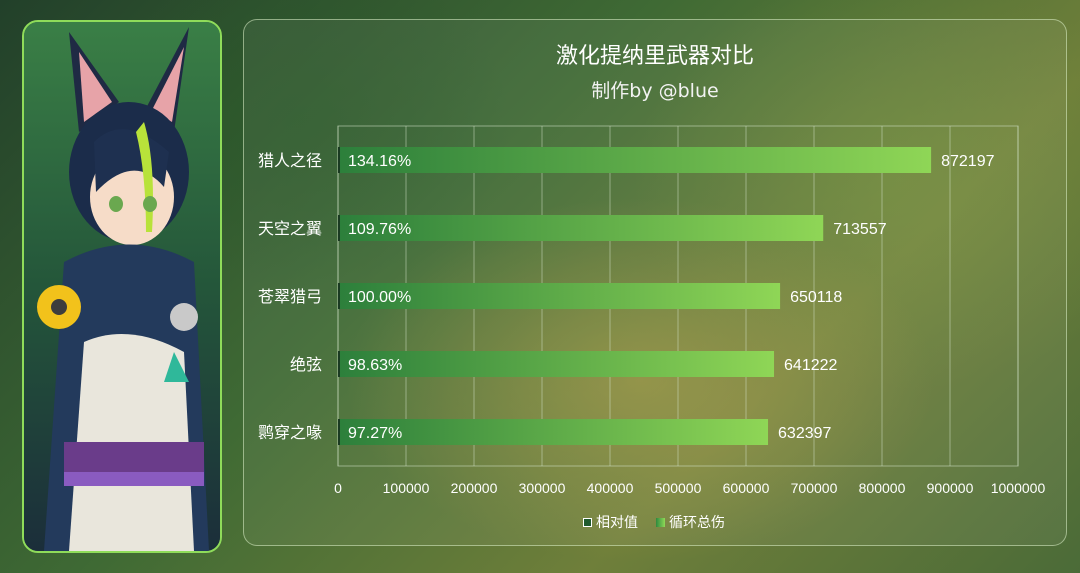 This screenshot has width=1080, height=573. I want to click on legend-label-total-damage: 循环总伤, so click(697, 523).